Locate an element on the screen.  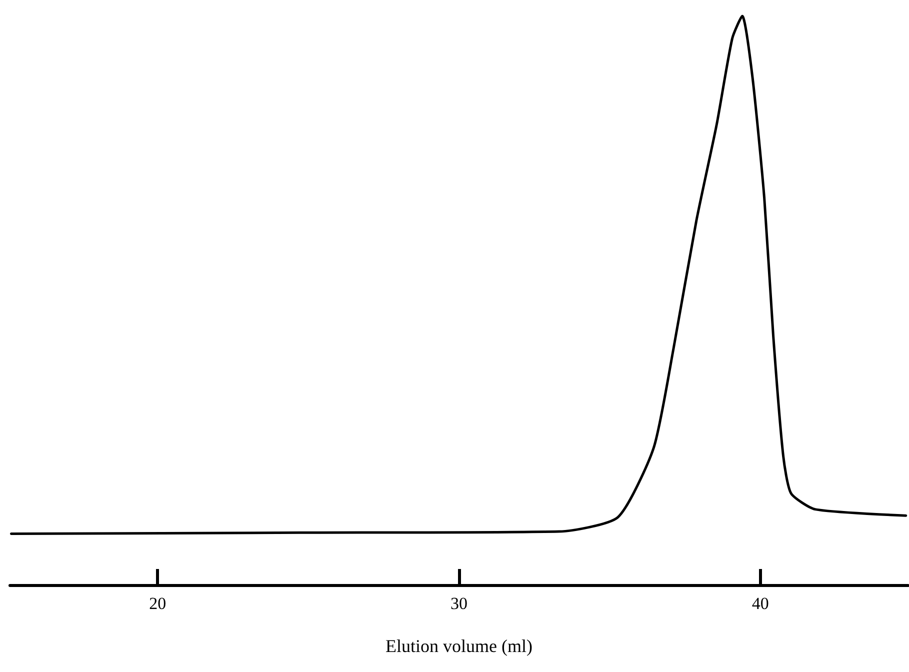
x-tick-label: 30 is located at coordinates (459, 603).